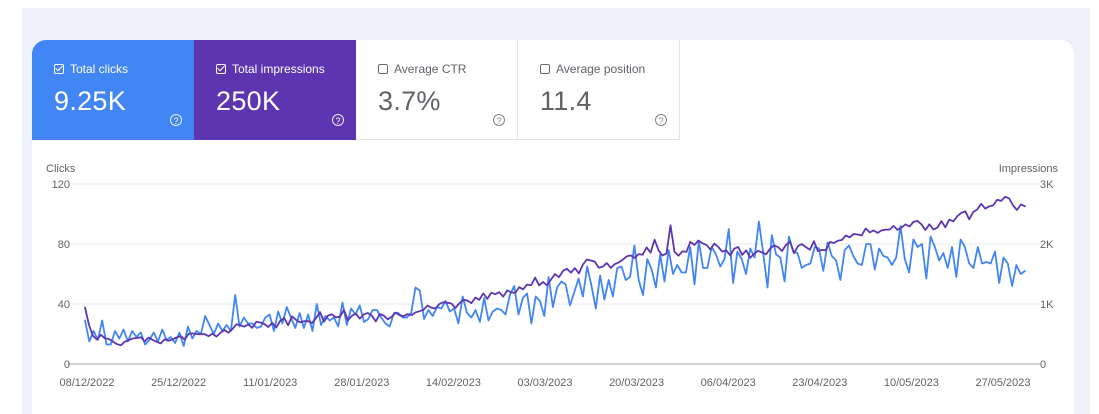  Describe the element at coordinates (1047, 245) in the screenshot. I see `right-axis-tick-label: 2K` at that location.